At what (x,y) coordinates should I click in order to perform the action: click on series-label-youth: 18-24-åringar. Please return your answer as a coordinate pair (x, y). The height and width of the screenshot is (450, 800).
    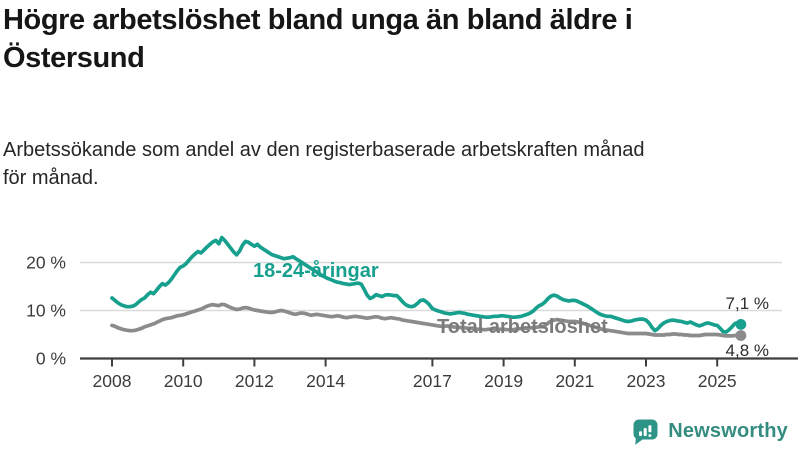
    Looking at the image, I should click on (316, 270).